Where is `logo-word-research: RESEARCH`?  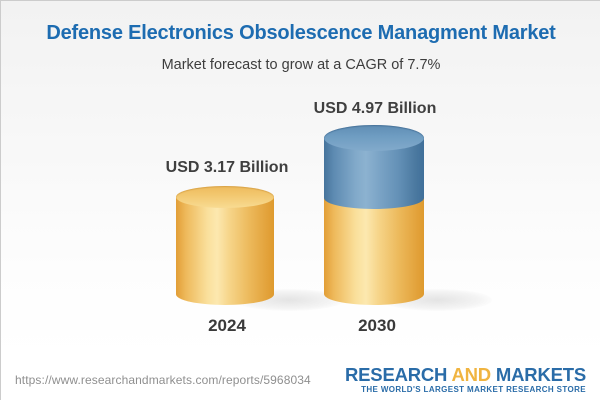 logo-word-research: RESEARCH is located at coordinates (396, 374).